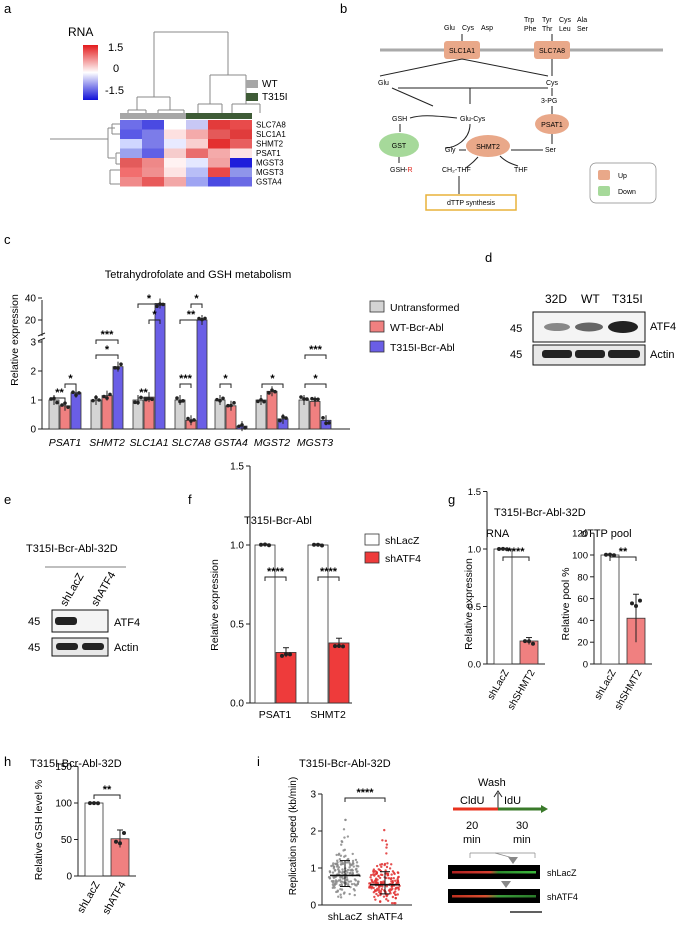 This screenshot has width=685, height=938. What do you see at coordinates (270, 84) in the screenshot?
I see `legend-wt-label: WT` at bounding box center [270, 84].